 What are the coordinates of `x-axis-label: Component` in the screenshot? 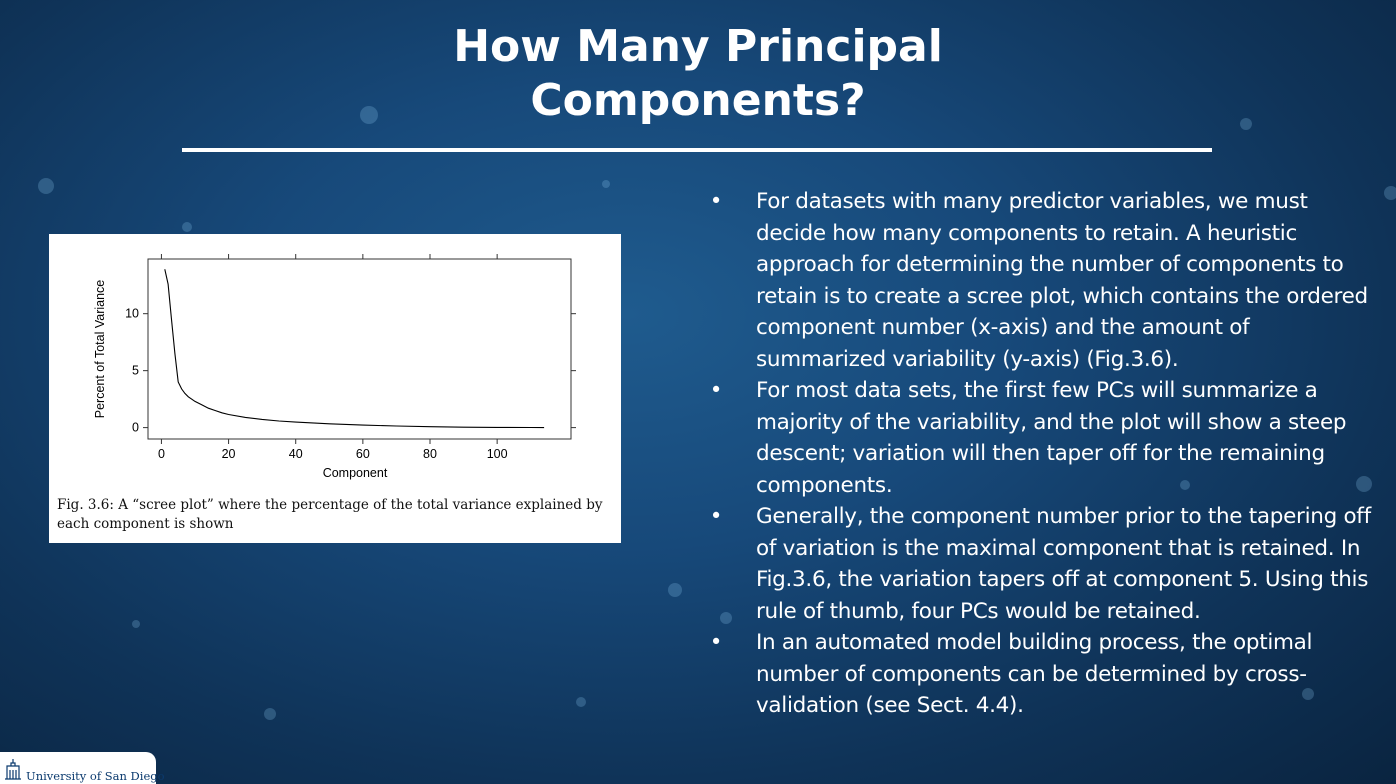 It's located at (355, 473).